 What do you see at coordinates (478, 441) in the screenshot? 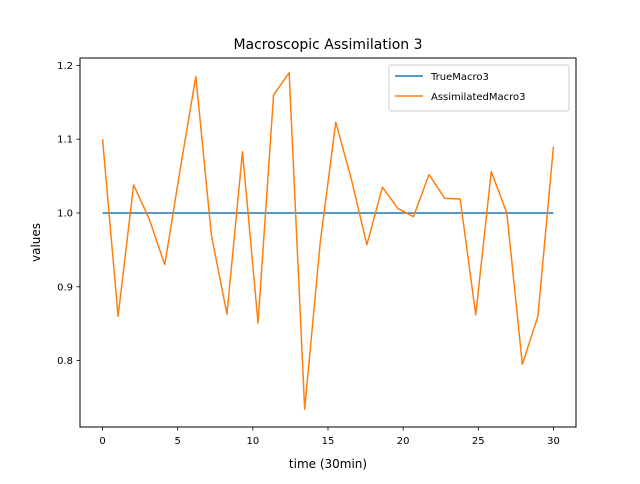
I see `x-tick-label: 25` at bounding box center [478, 441].